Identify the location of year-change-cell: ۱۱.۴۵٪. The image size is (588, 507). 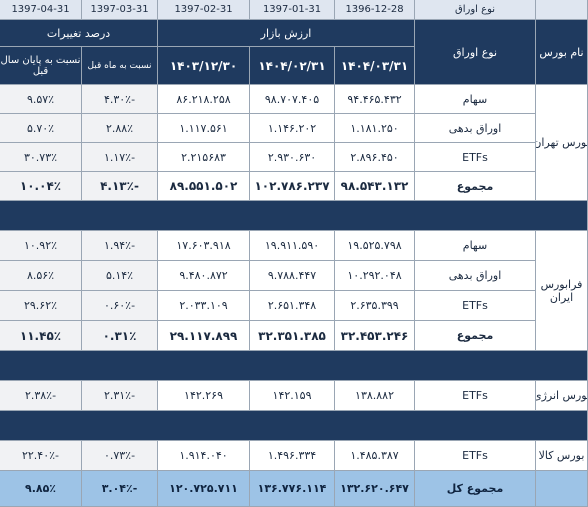
(41, 336).